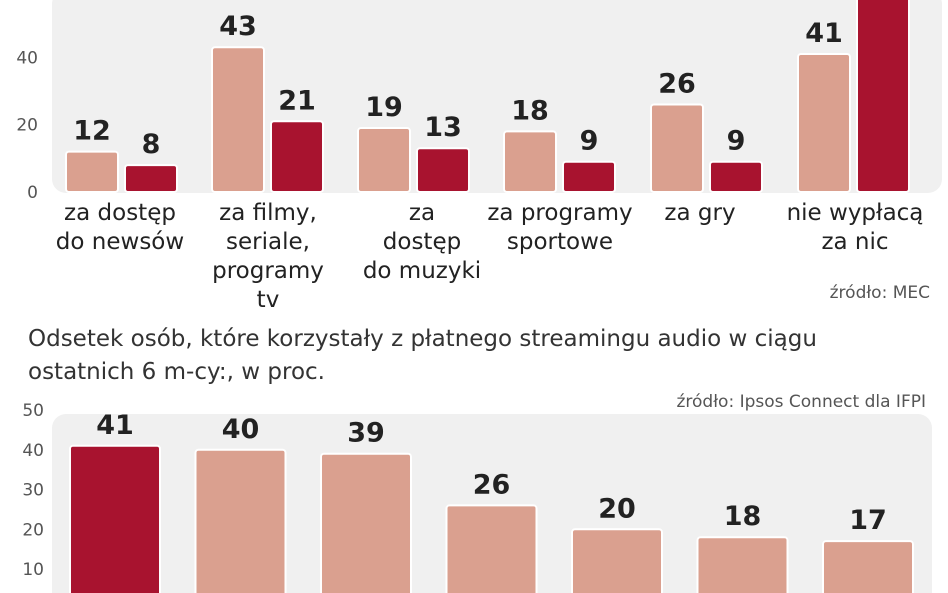  What do you see at coordinates (880, 293) in the screenshot?
I see `source-label: źródło: MEC` at bounding box center [880, 293].